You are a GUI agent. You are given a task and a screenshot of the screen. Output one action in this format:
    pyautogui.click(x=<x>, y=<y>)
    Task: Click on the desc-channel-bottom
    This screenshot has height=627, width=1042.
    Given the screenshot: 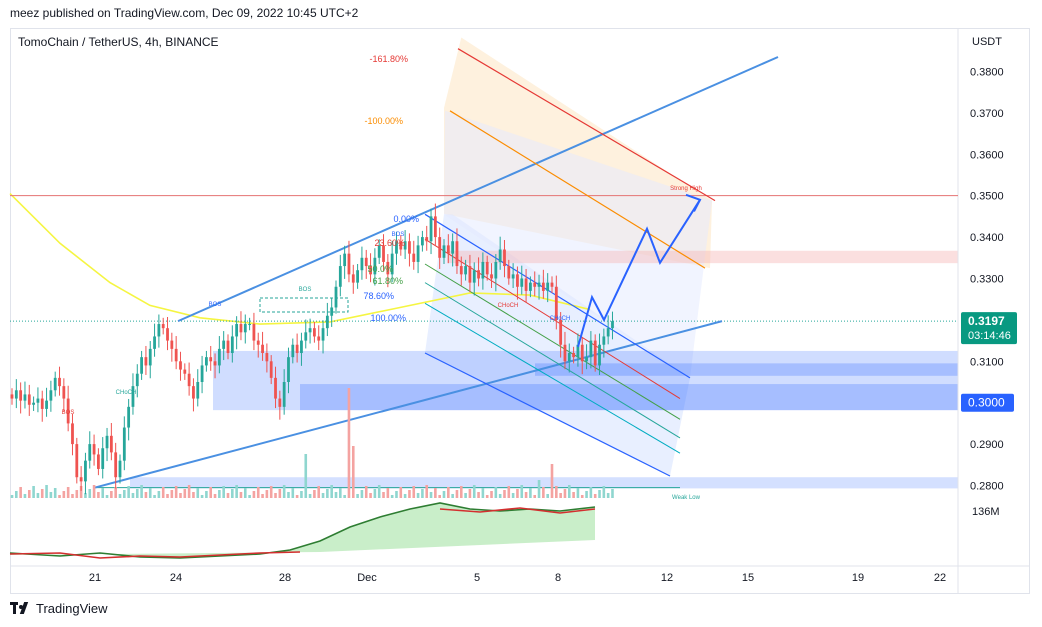 What is the action you would take?
    pyautogui.click(x=547, y=414)
    